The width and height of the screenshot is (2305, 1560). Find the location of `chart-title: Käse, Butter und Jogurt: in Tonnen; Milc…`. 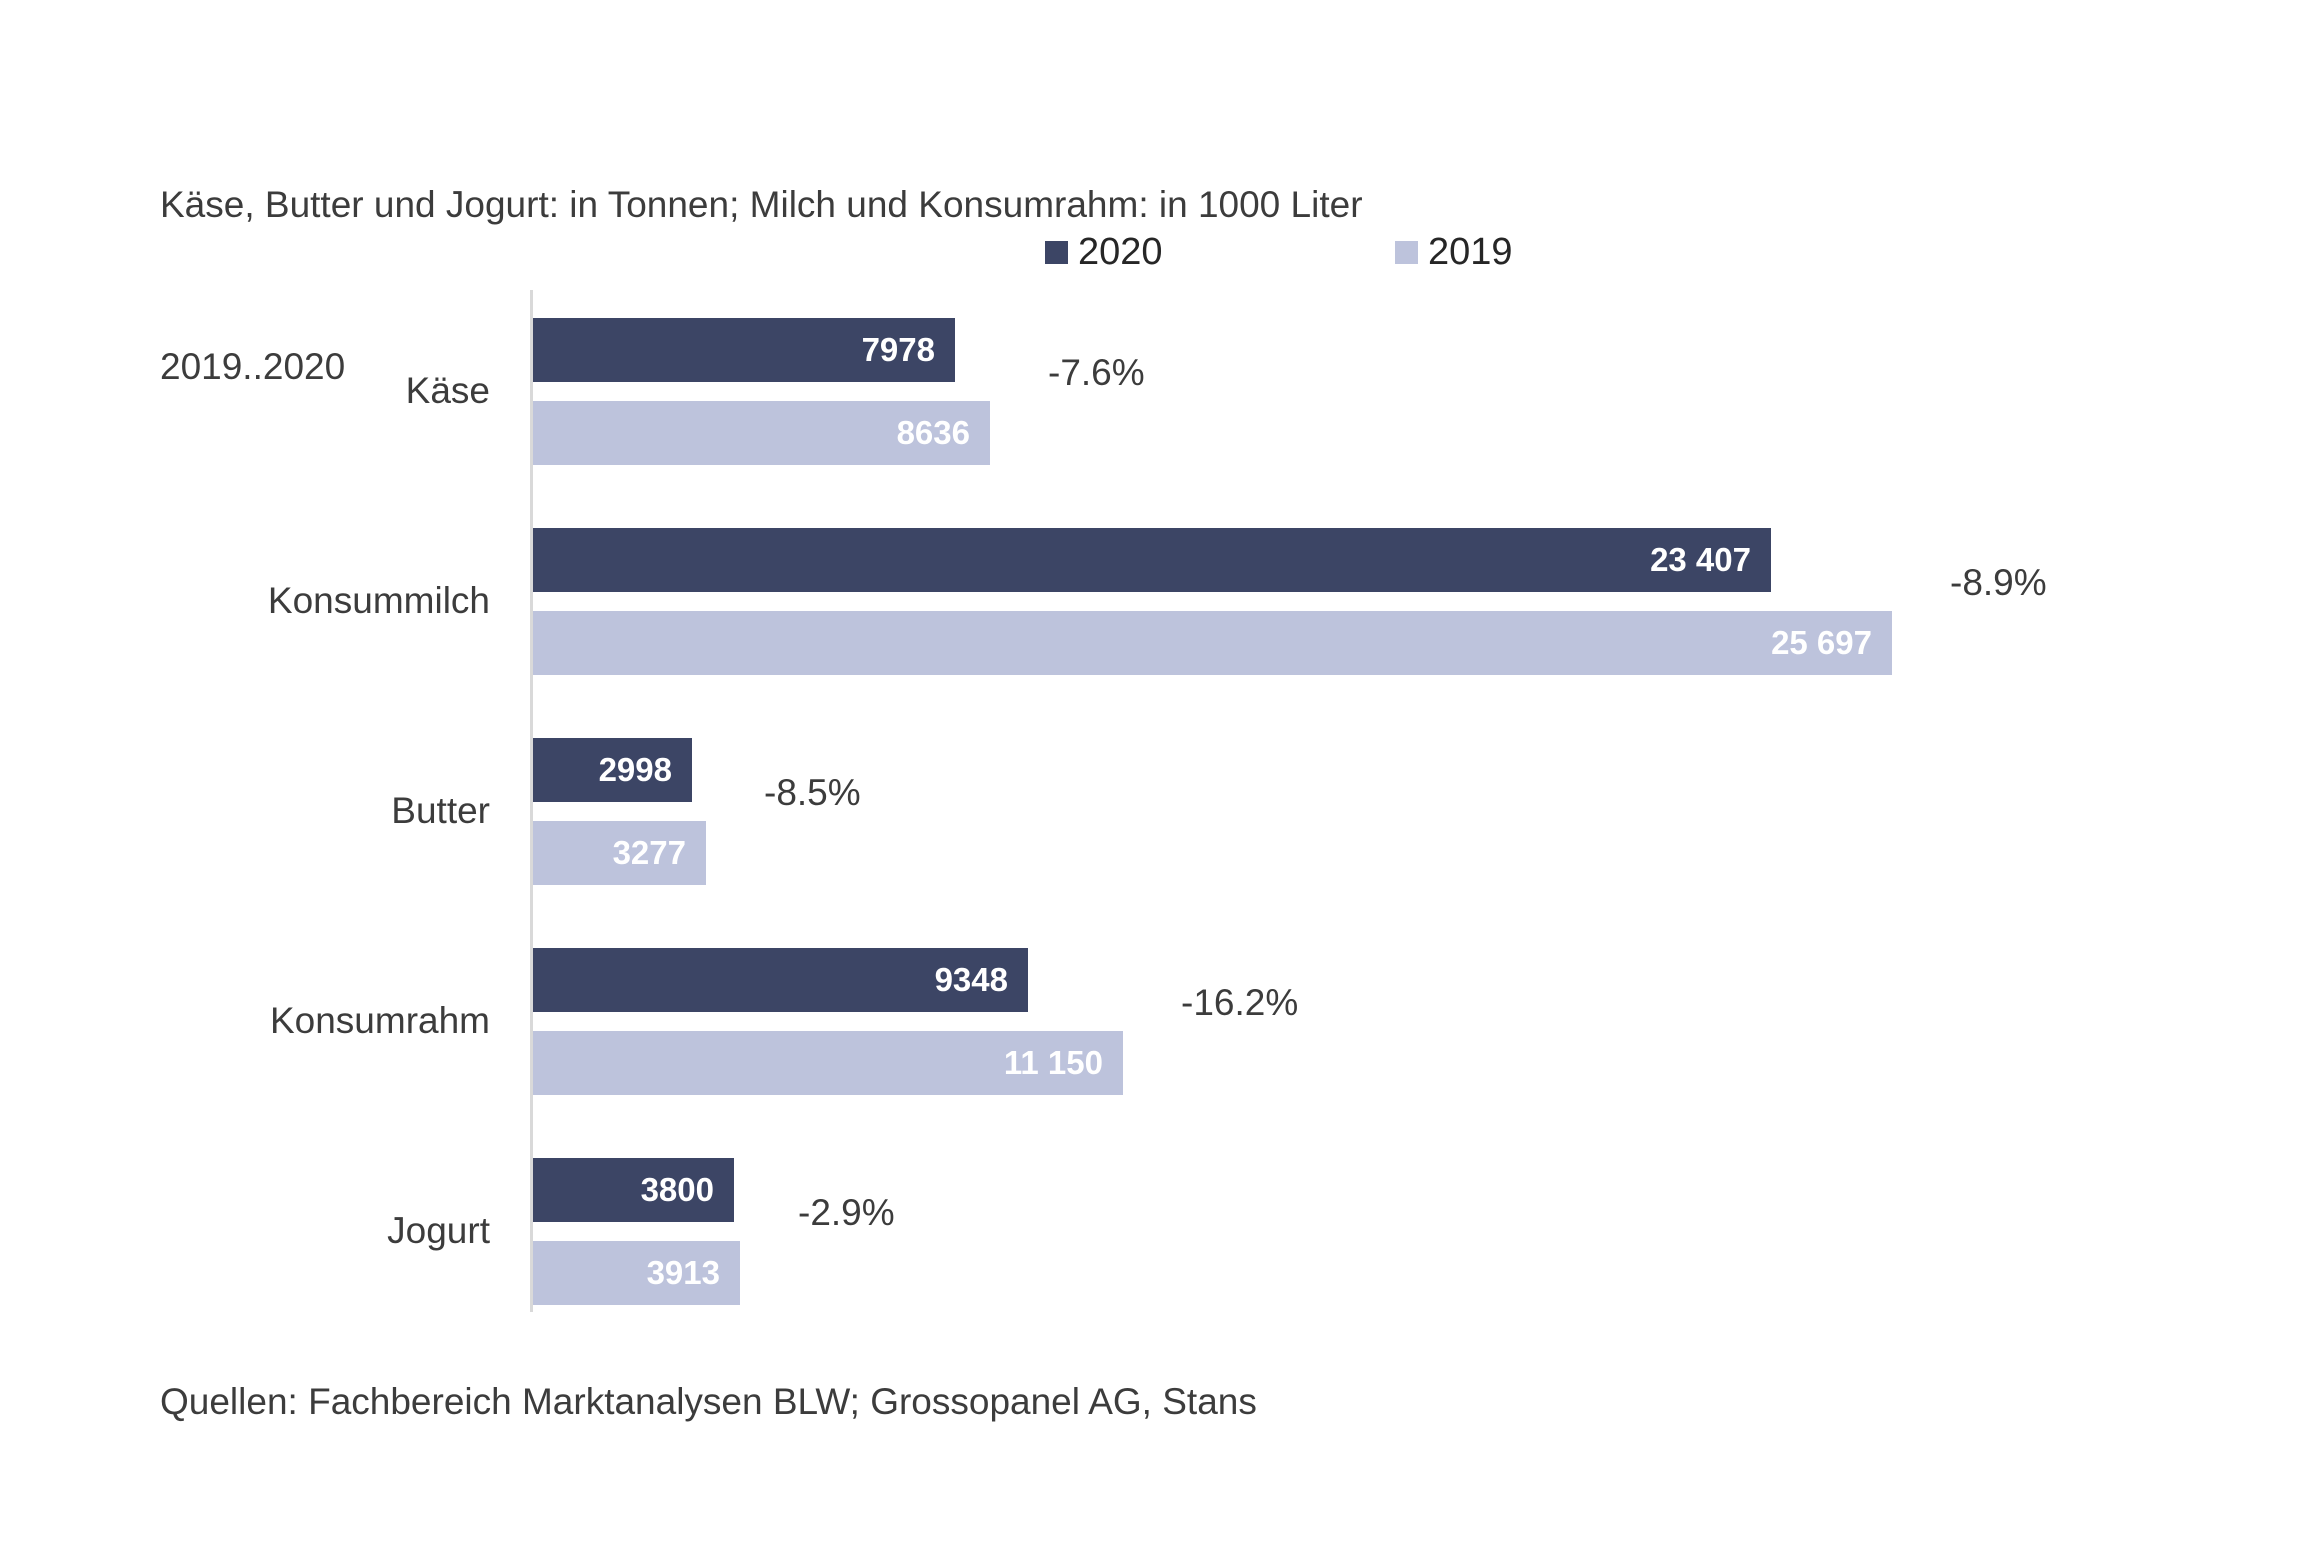

chart-title: Käse, Butter und Jogurt: in Tonnen; Milc… is located at coordinates (761, 286).